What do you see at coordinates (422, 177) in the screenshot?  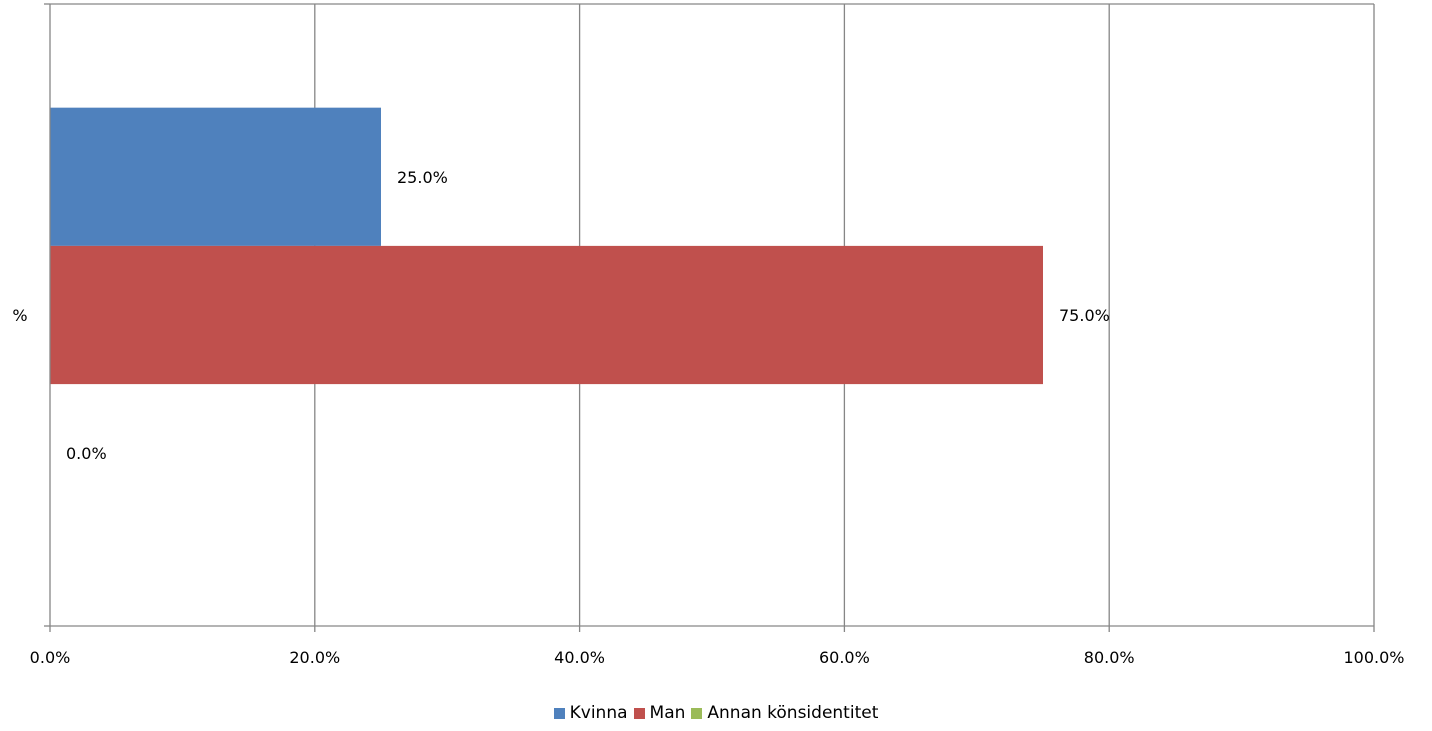 I see `data-label-kvinna: 25.0%` at bounding box center [422, 177].